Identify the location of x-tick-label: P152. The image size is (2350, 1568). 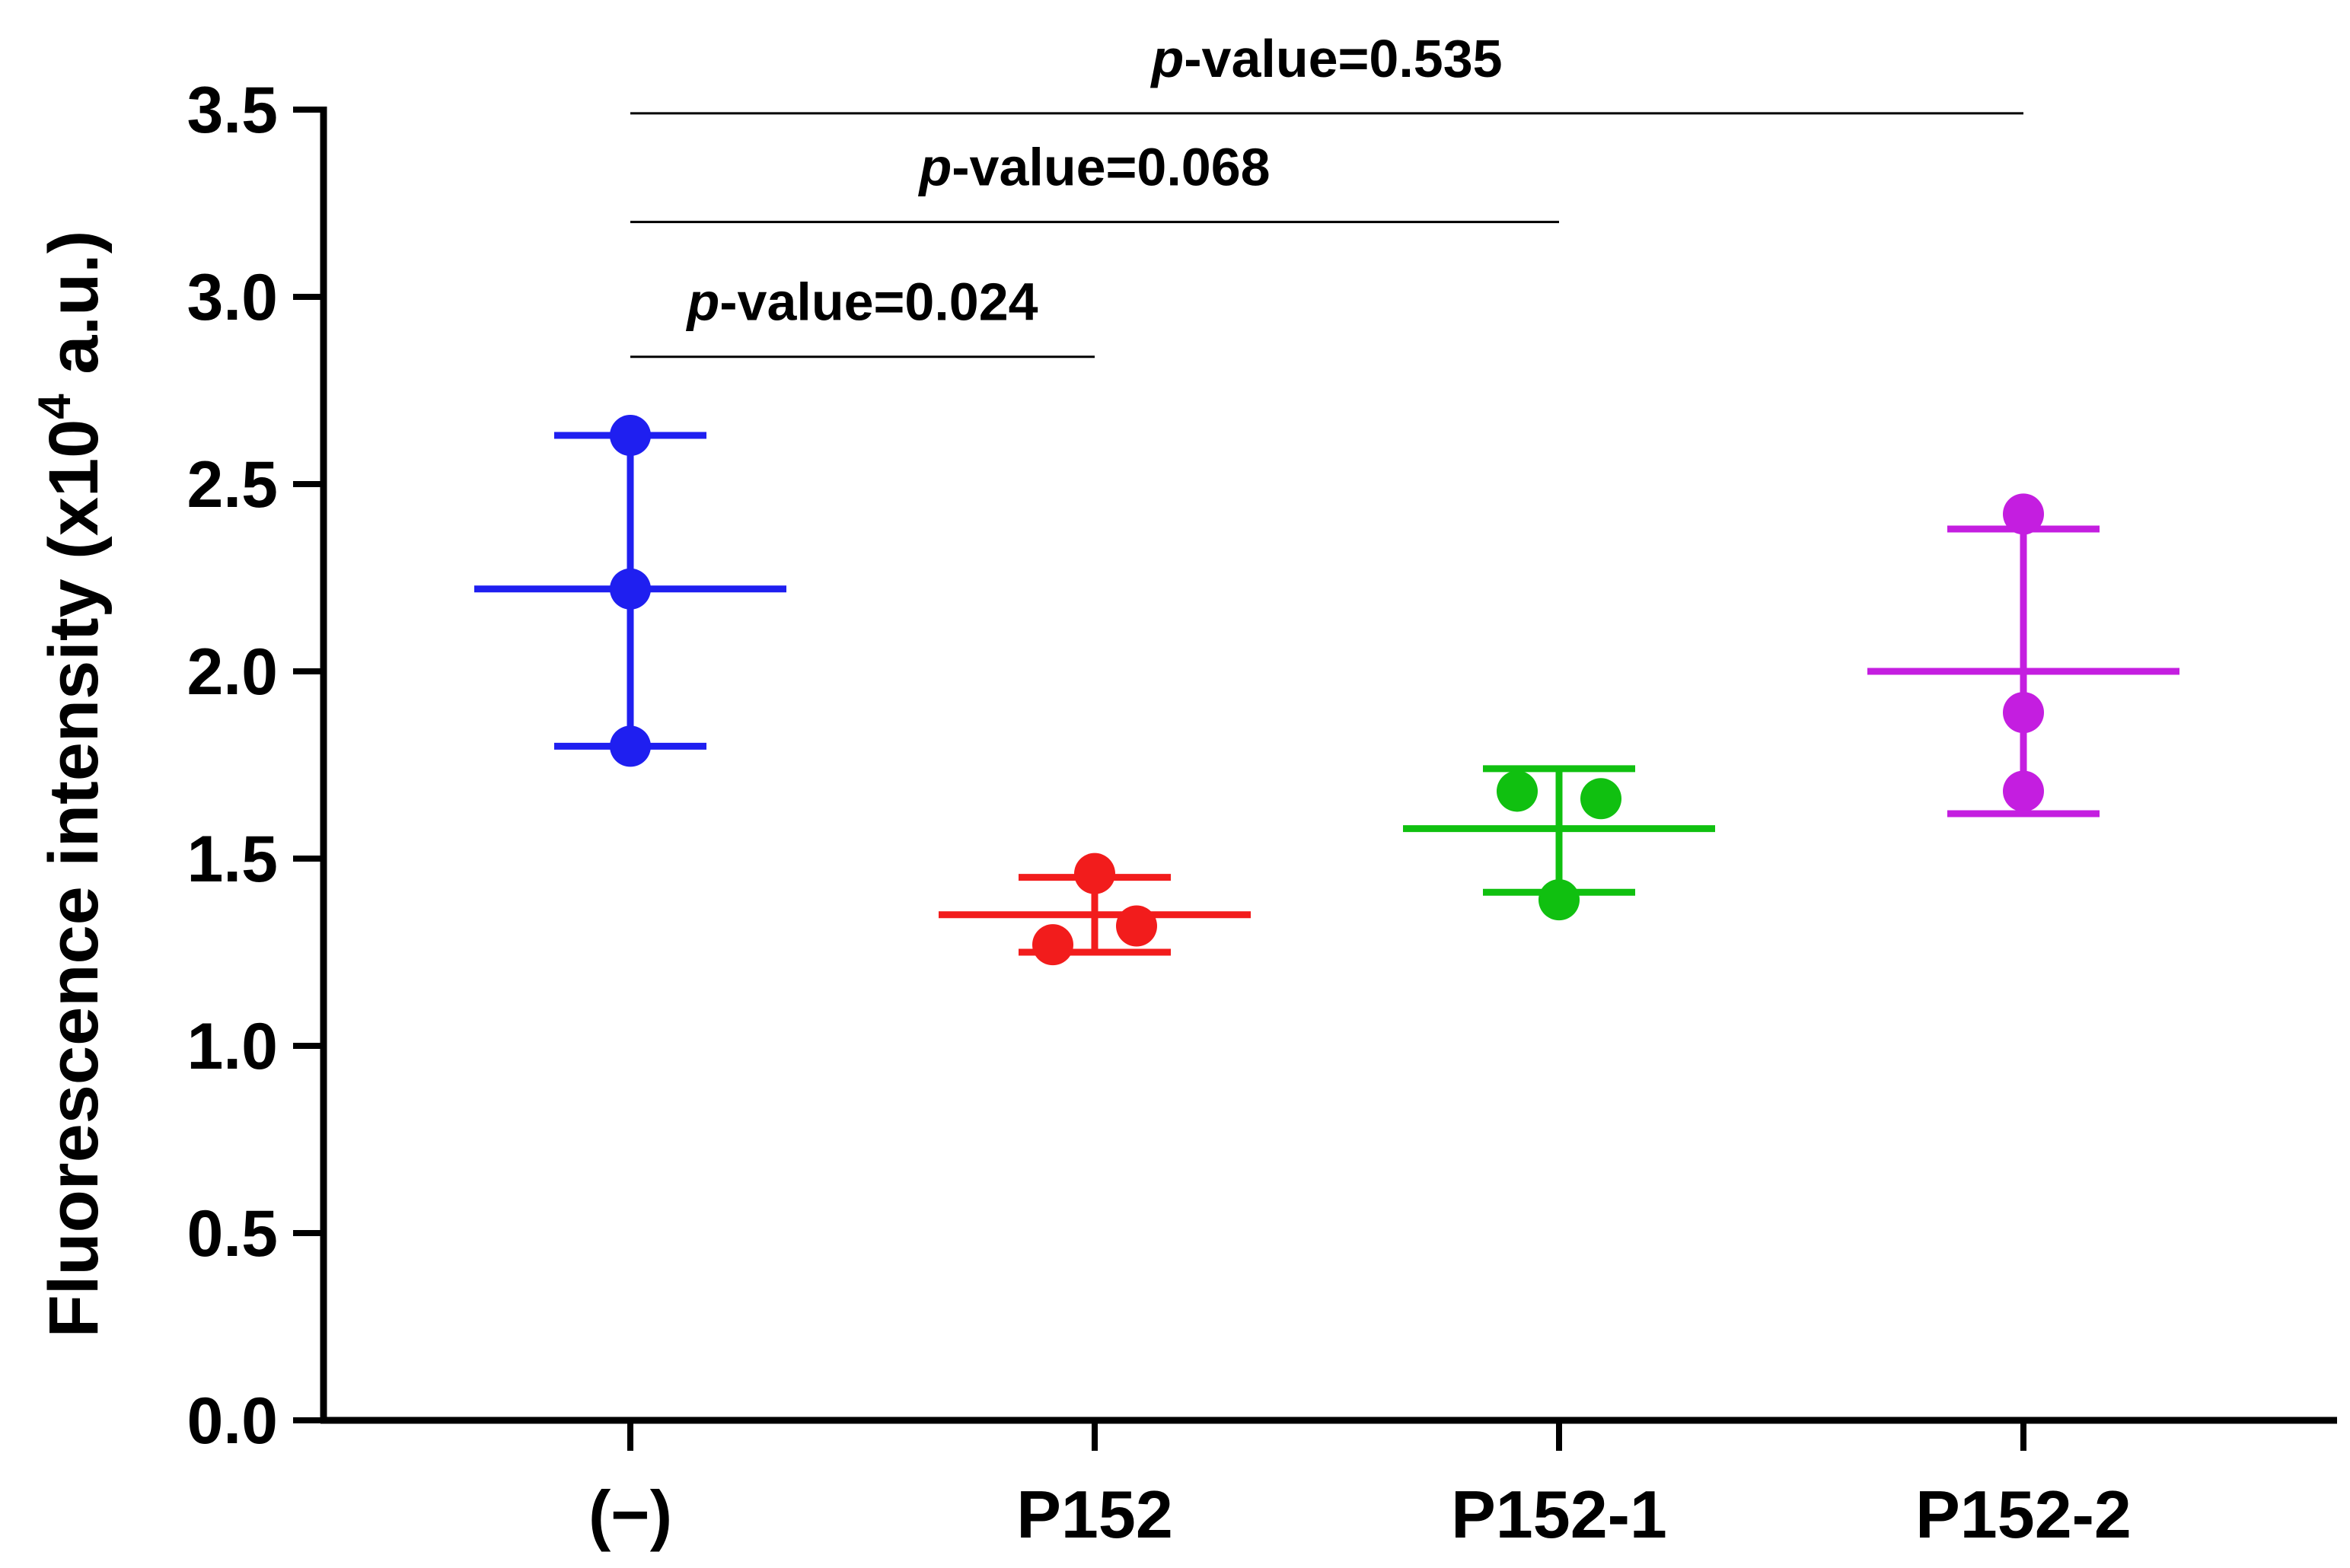
(1094, 1514).